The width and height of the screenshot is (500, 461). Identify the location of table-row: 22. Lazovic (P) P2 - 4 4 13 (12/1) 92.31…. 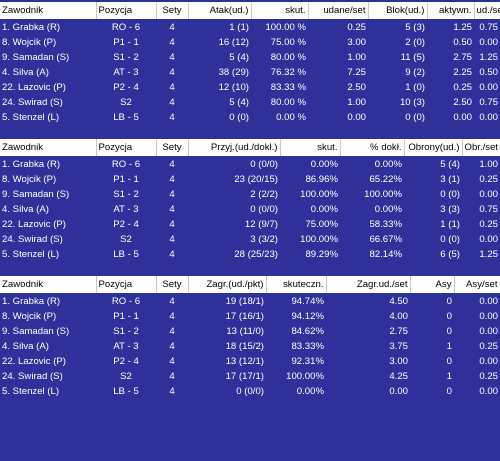
(250, 361).